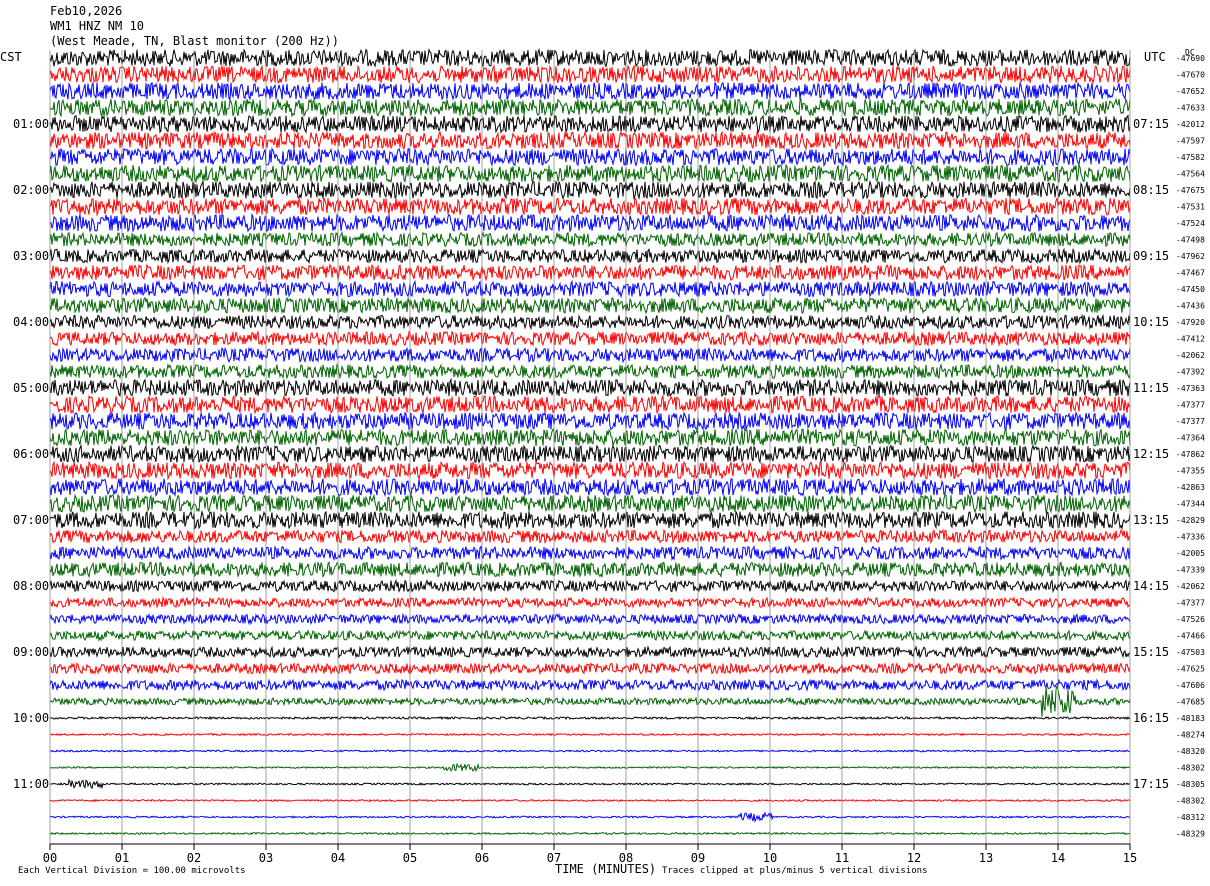 The width and height of the screenshot is (1210, 886). Describe the element at coordinates (1190, 388) in the screenshot. I see `dc-offset-21: -47363` at that location.